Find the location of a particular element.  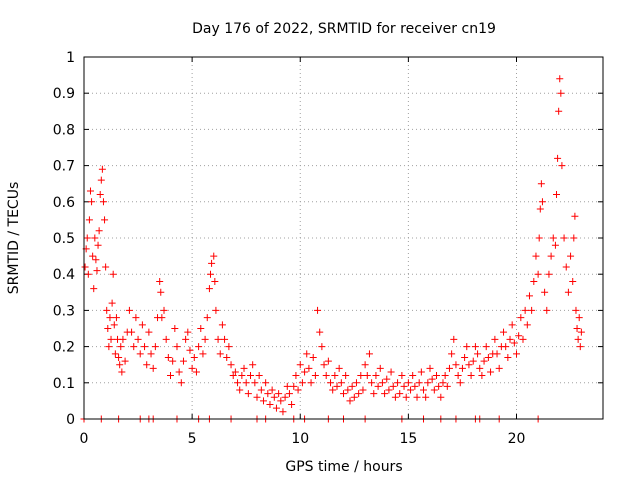

x-tick-label: 20 is located at coordinates (517, 439).